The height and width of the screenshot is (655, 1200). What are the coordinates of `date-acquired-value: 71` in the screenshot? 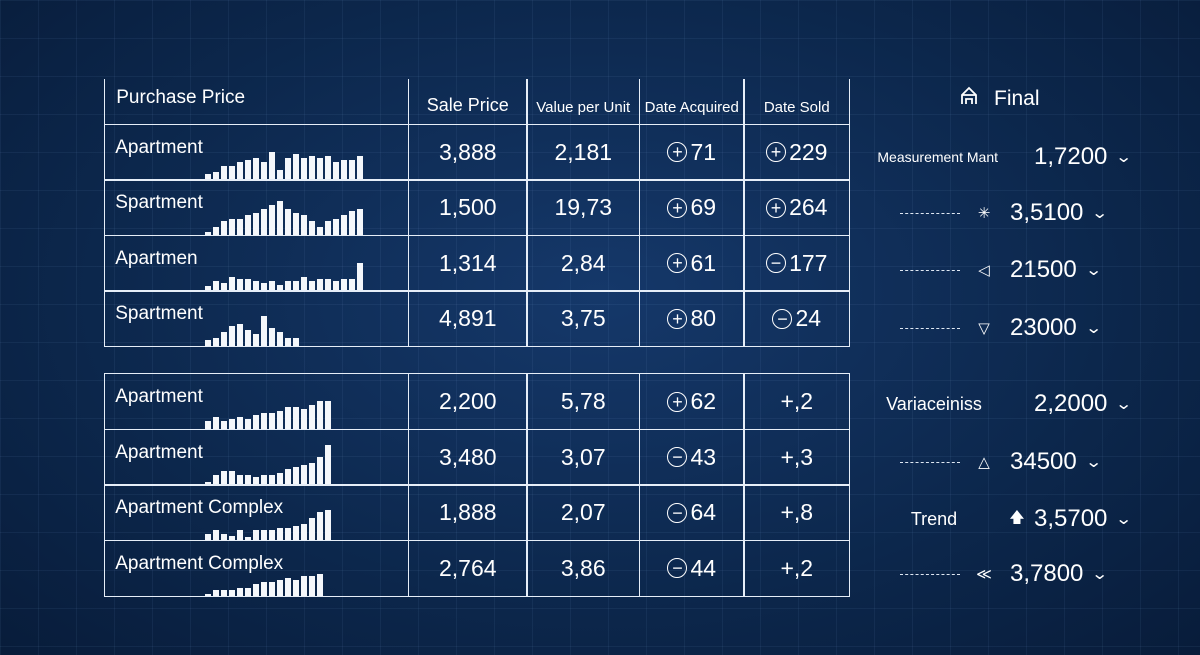 It's located at (703, 151).